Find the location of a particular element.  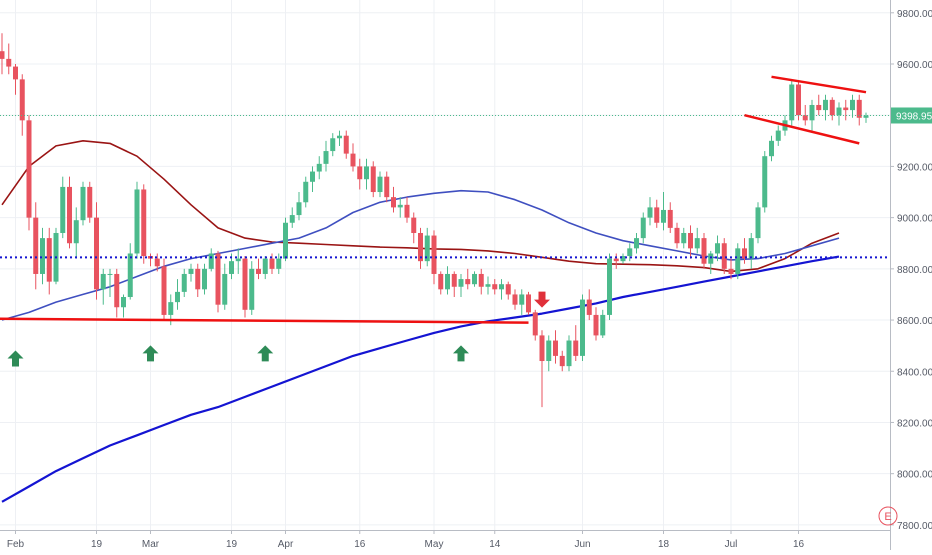

time-axis: Feb 19 Mar 19 Apr 16 May 14 Jun 18 Jul 16 is located at coordinates (445, 540).